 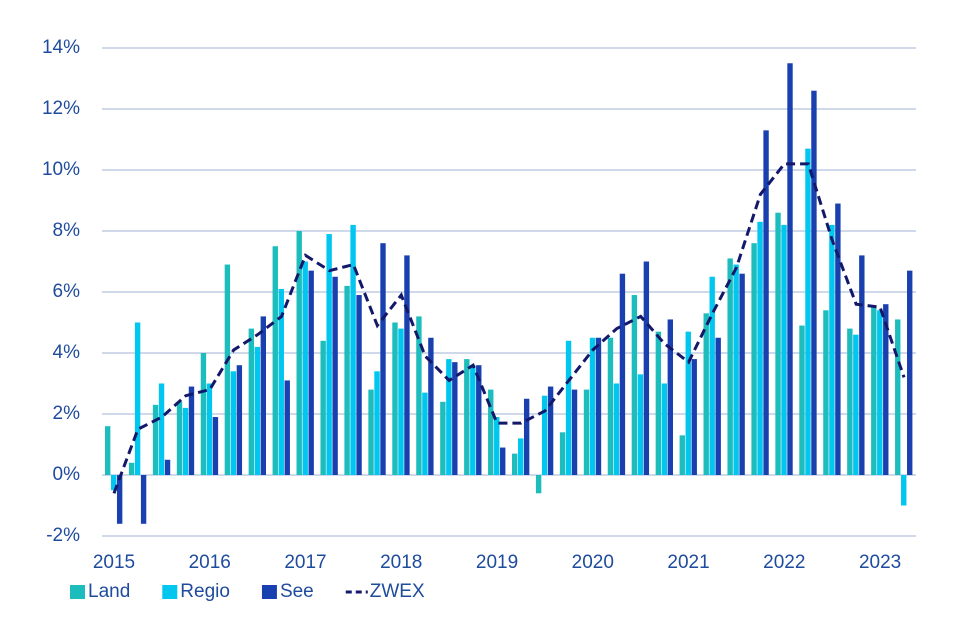 I want to click on y-tick-label: 0%, so click(x=67, y=474).